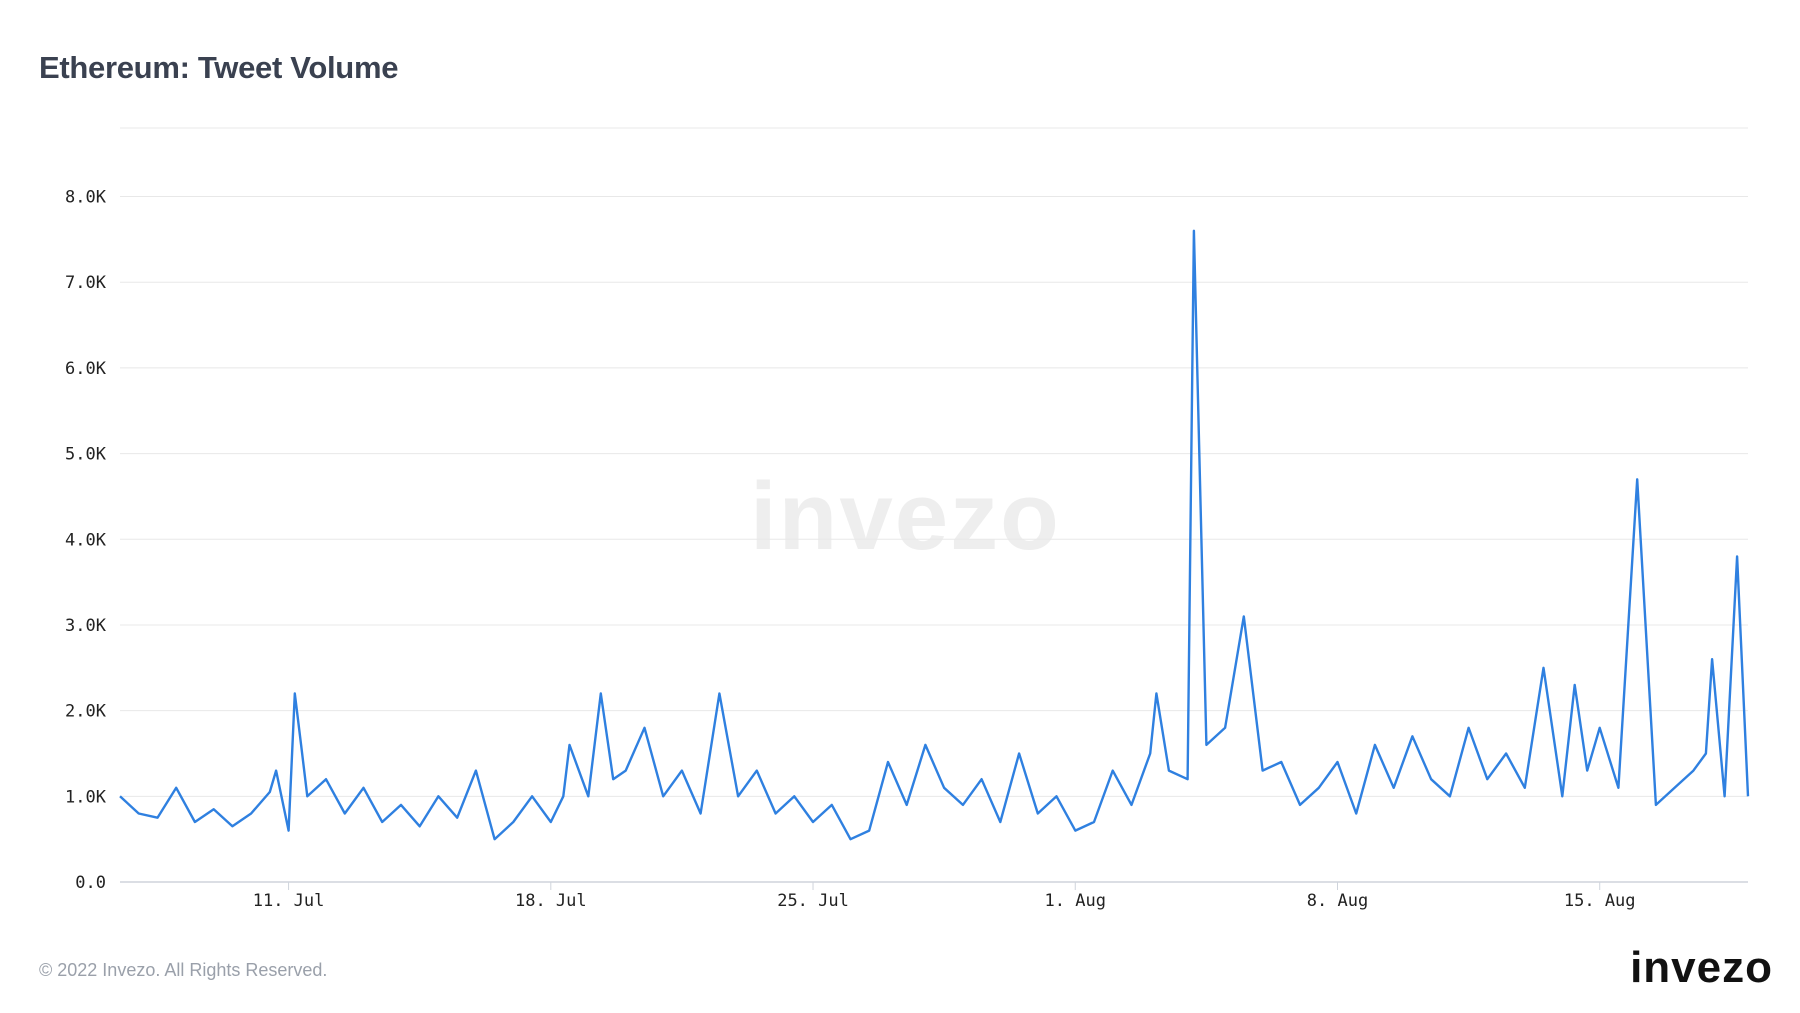  Describe the element at coordinates (813, 901) in the screenshot. I see `x-tick-label: 25. Jul` at that location.